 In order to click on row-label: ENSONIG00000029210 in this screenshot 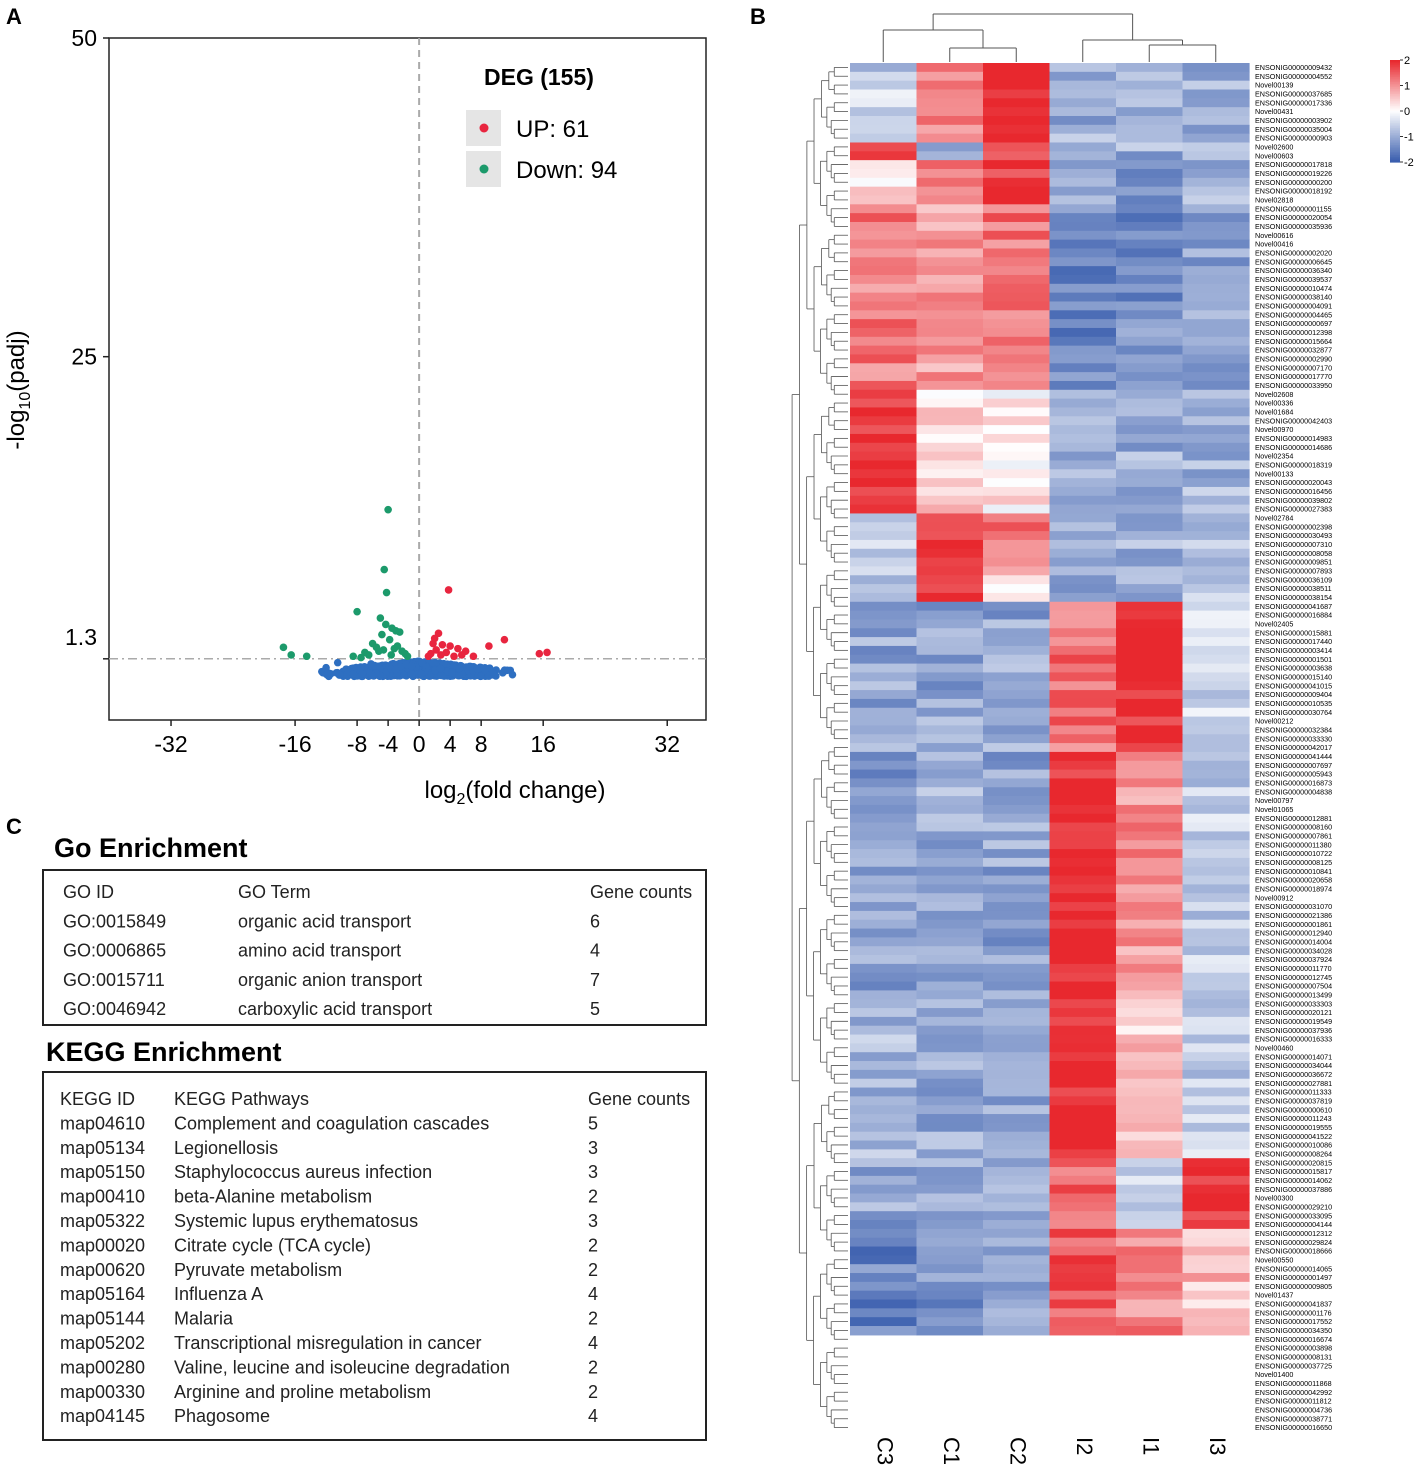, I will do `click(1293, 1206)`.